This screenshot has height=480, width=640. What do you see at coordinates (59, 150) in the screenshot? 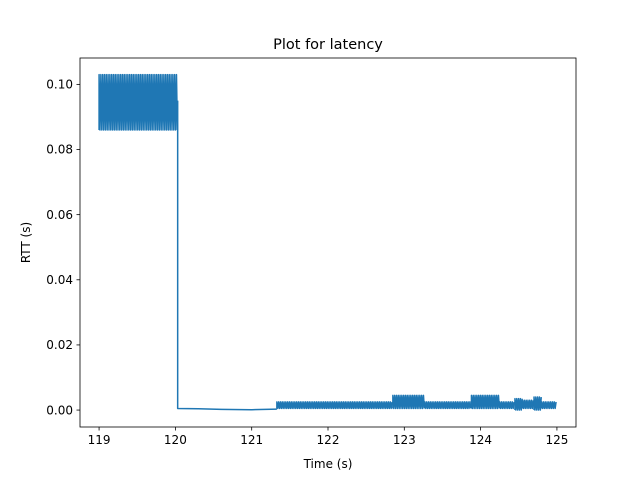
I see `y-tick-label: 0.08` at bounding box center [59, 150].